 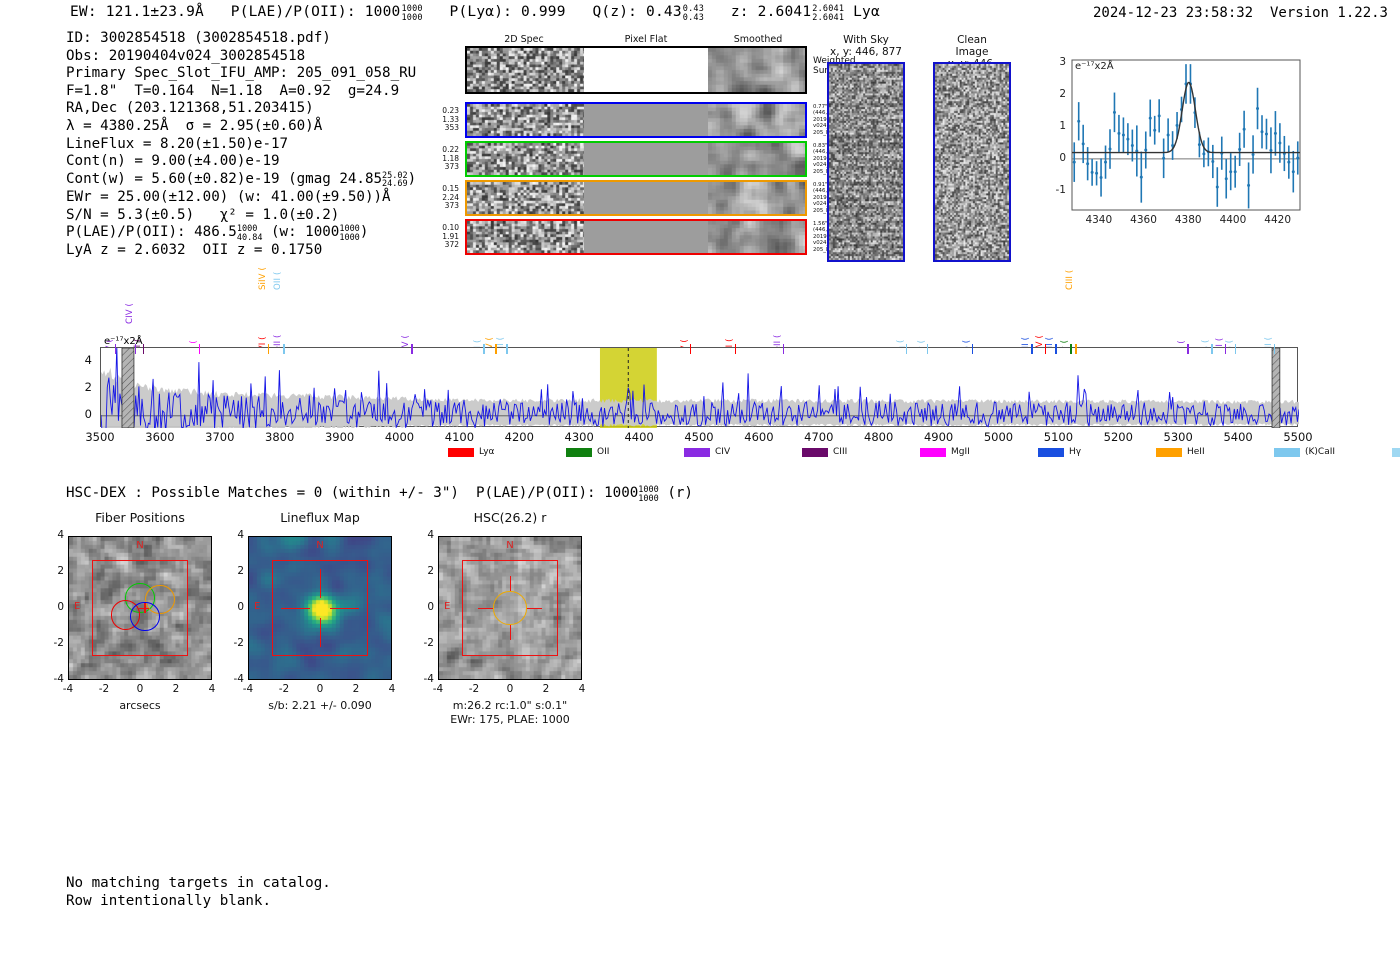 What do you see at coordinates (194, 125) in the screenshot?
I see `info-lambda: λ = 4380.25Å σ = 2.95(±0.60)Å` at bounding box center [194, 125].